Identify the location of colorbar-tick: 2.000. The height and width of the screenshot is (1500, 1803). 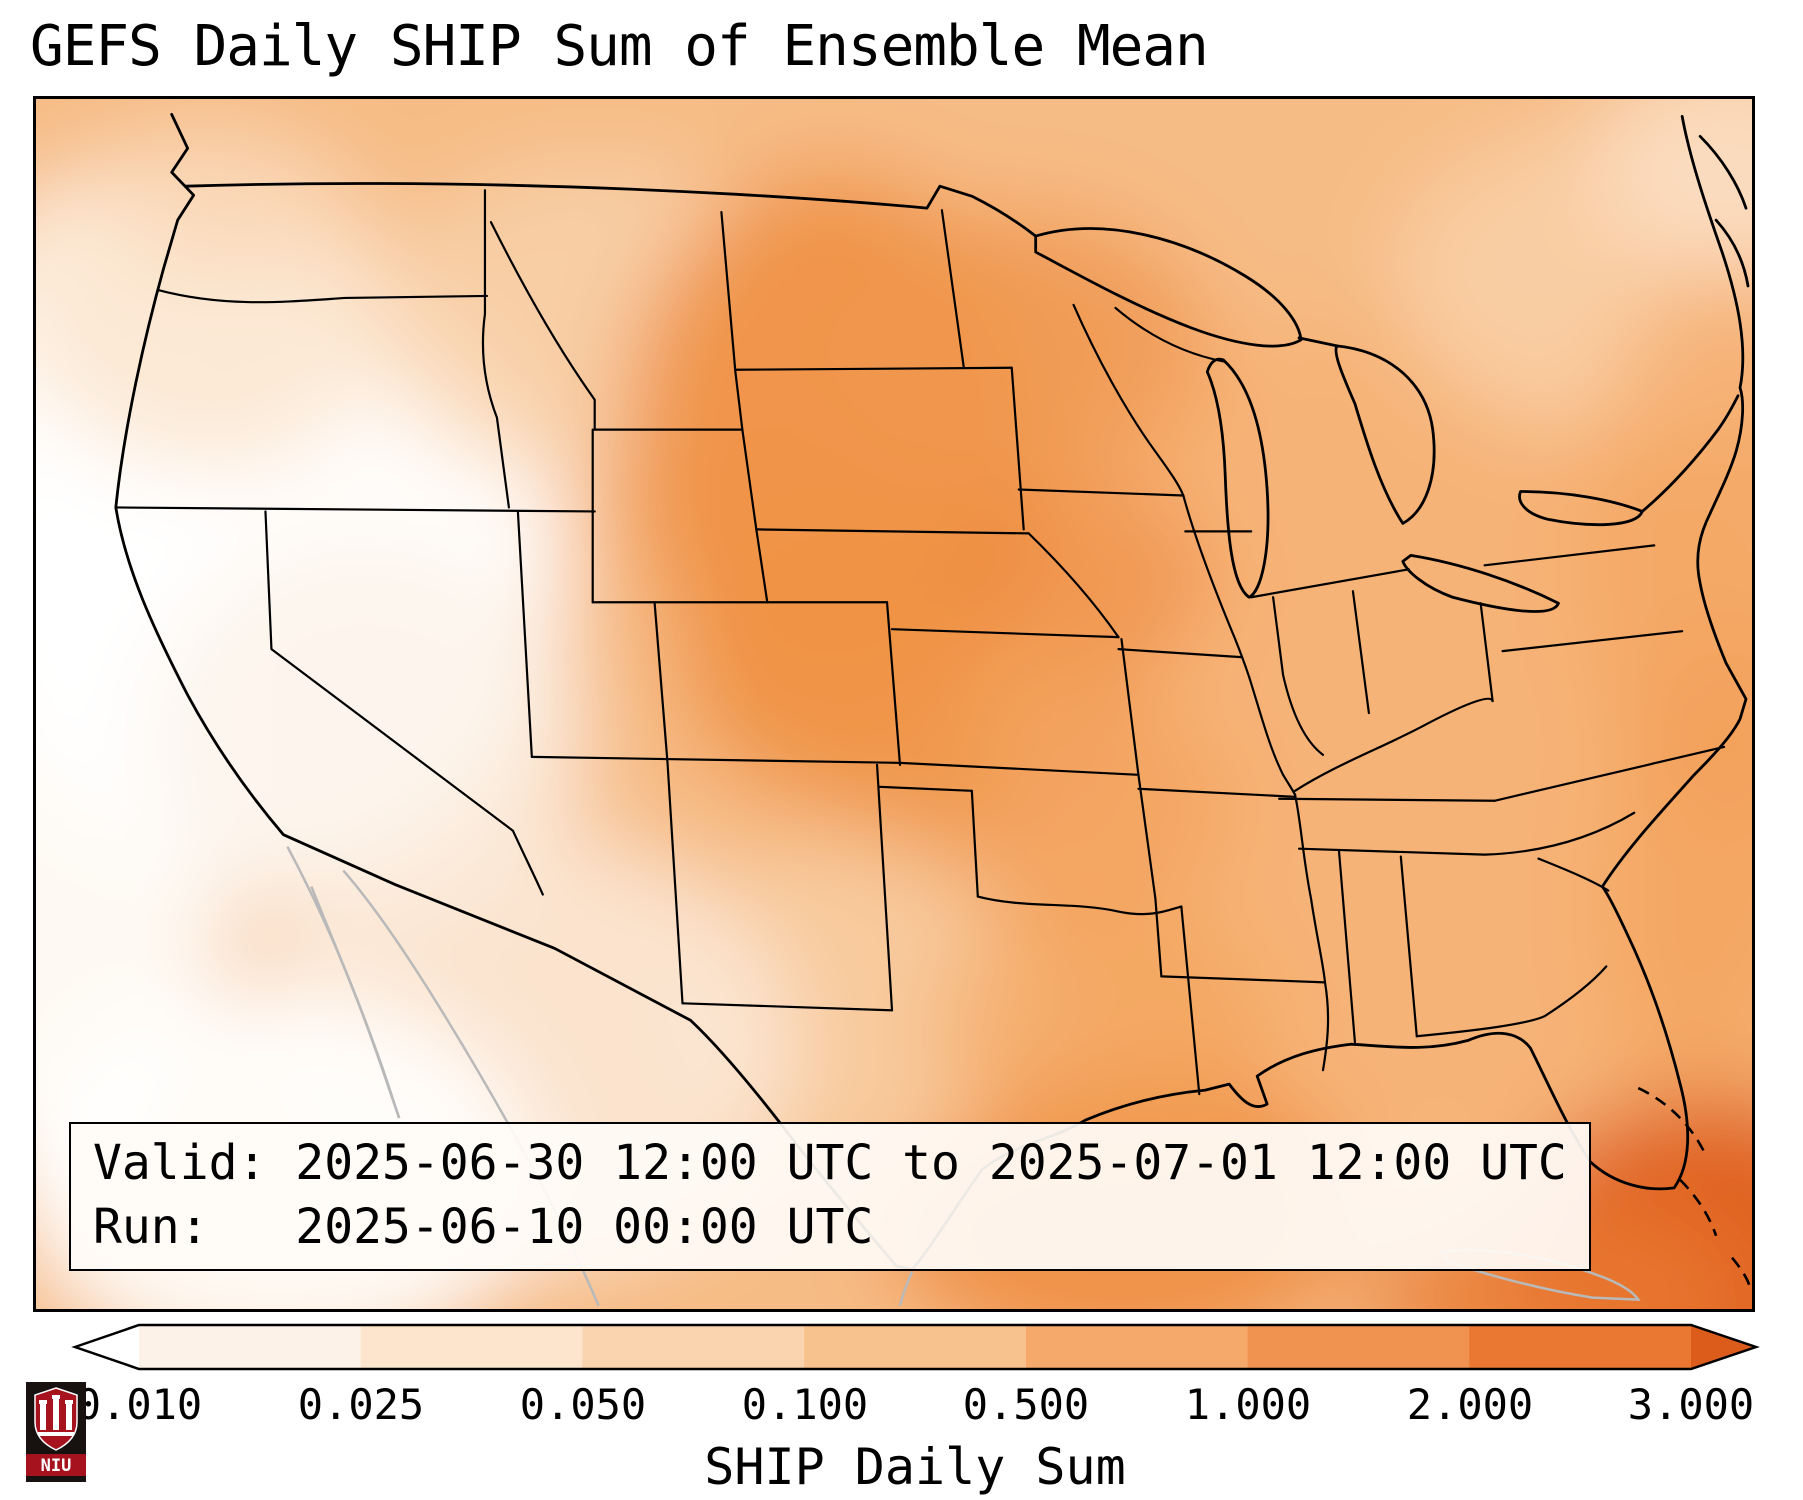
(1470, 1404).